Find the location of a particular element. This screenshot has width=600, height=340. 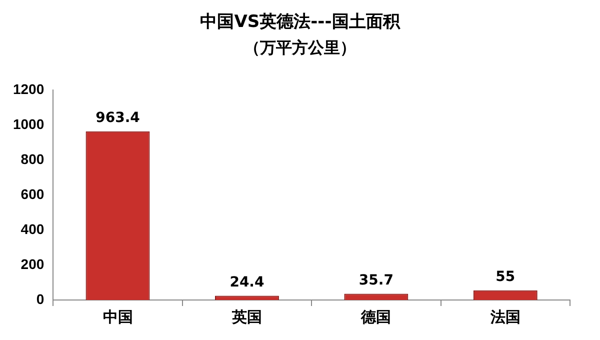

data-label: 963.4 is located at coordinates (118, 118).